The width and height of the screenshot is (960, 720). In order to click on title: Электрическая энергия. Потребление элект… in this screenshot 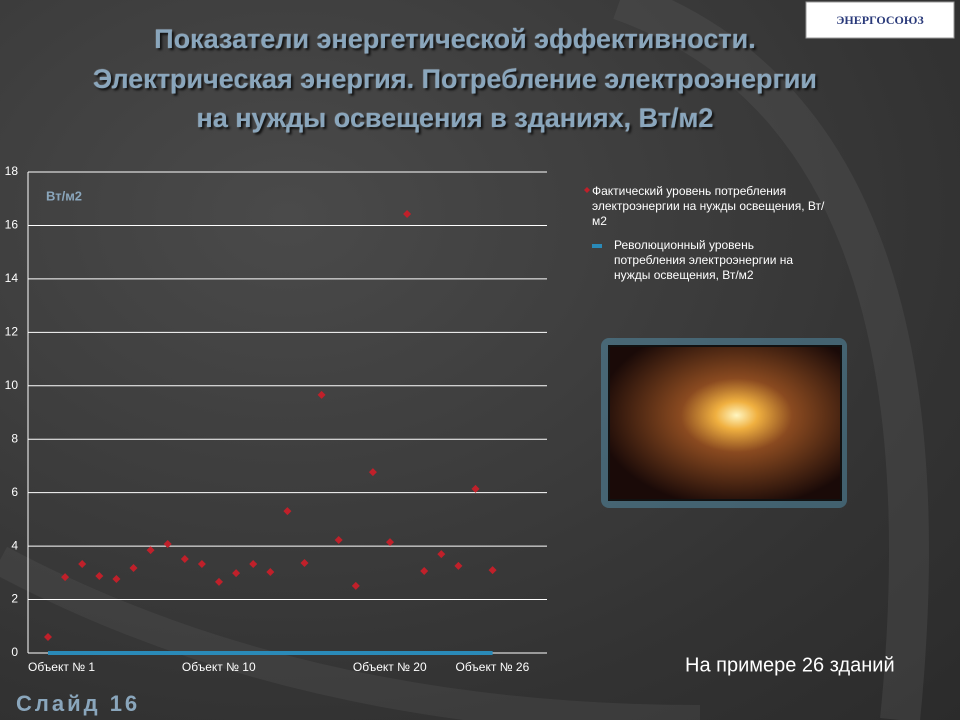, I will do `click(455, 79)`.